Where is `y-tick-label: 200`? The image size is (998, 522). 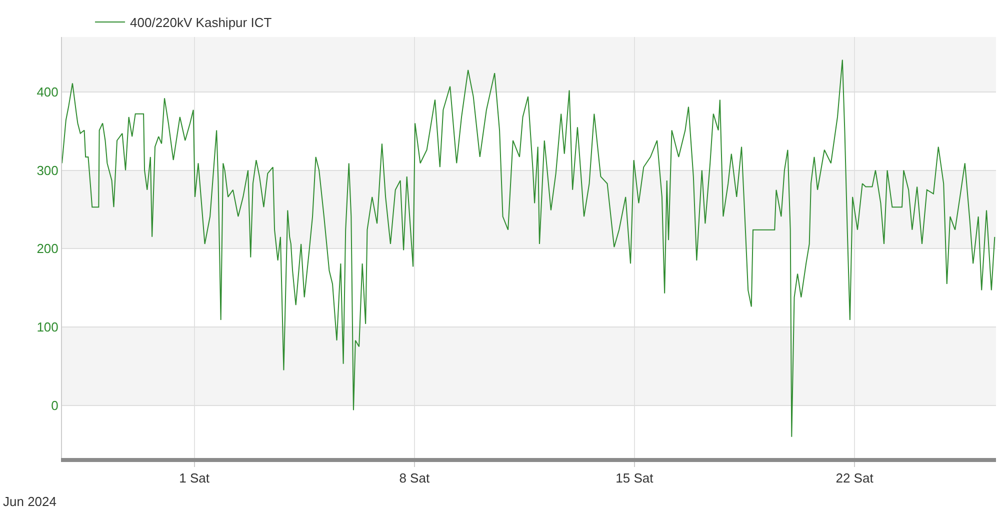
y-tick-label: 200 is located at coordinates (47, 248).